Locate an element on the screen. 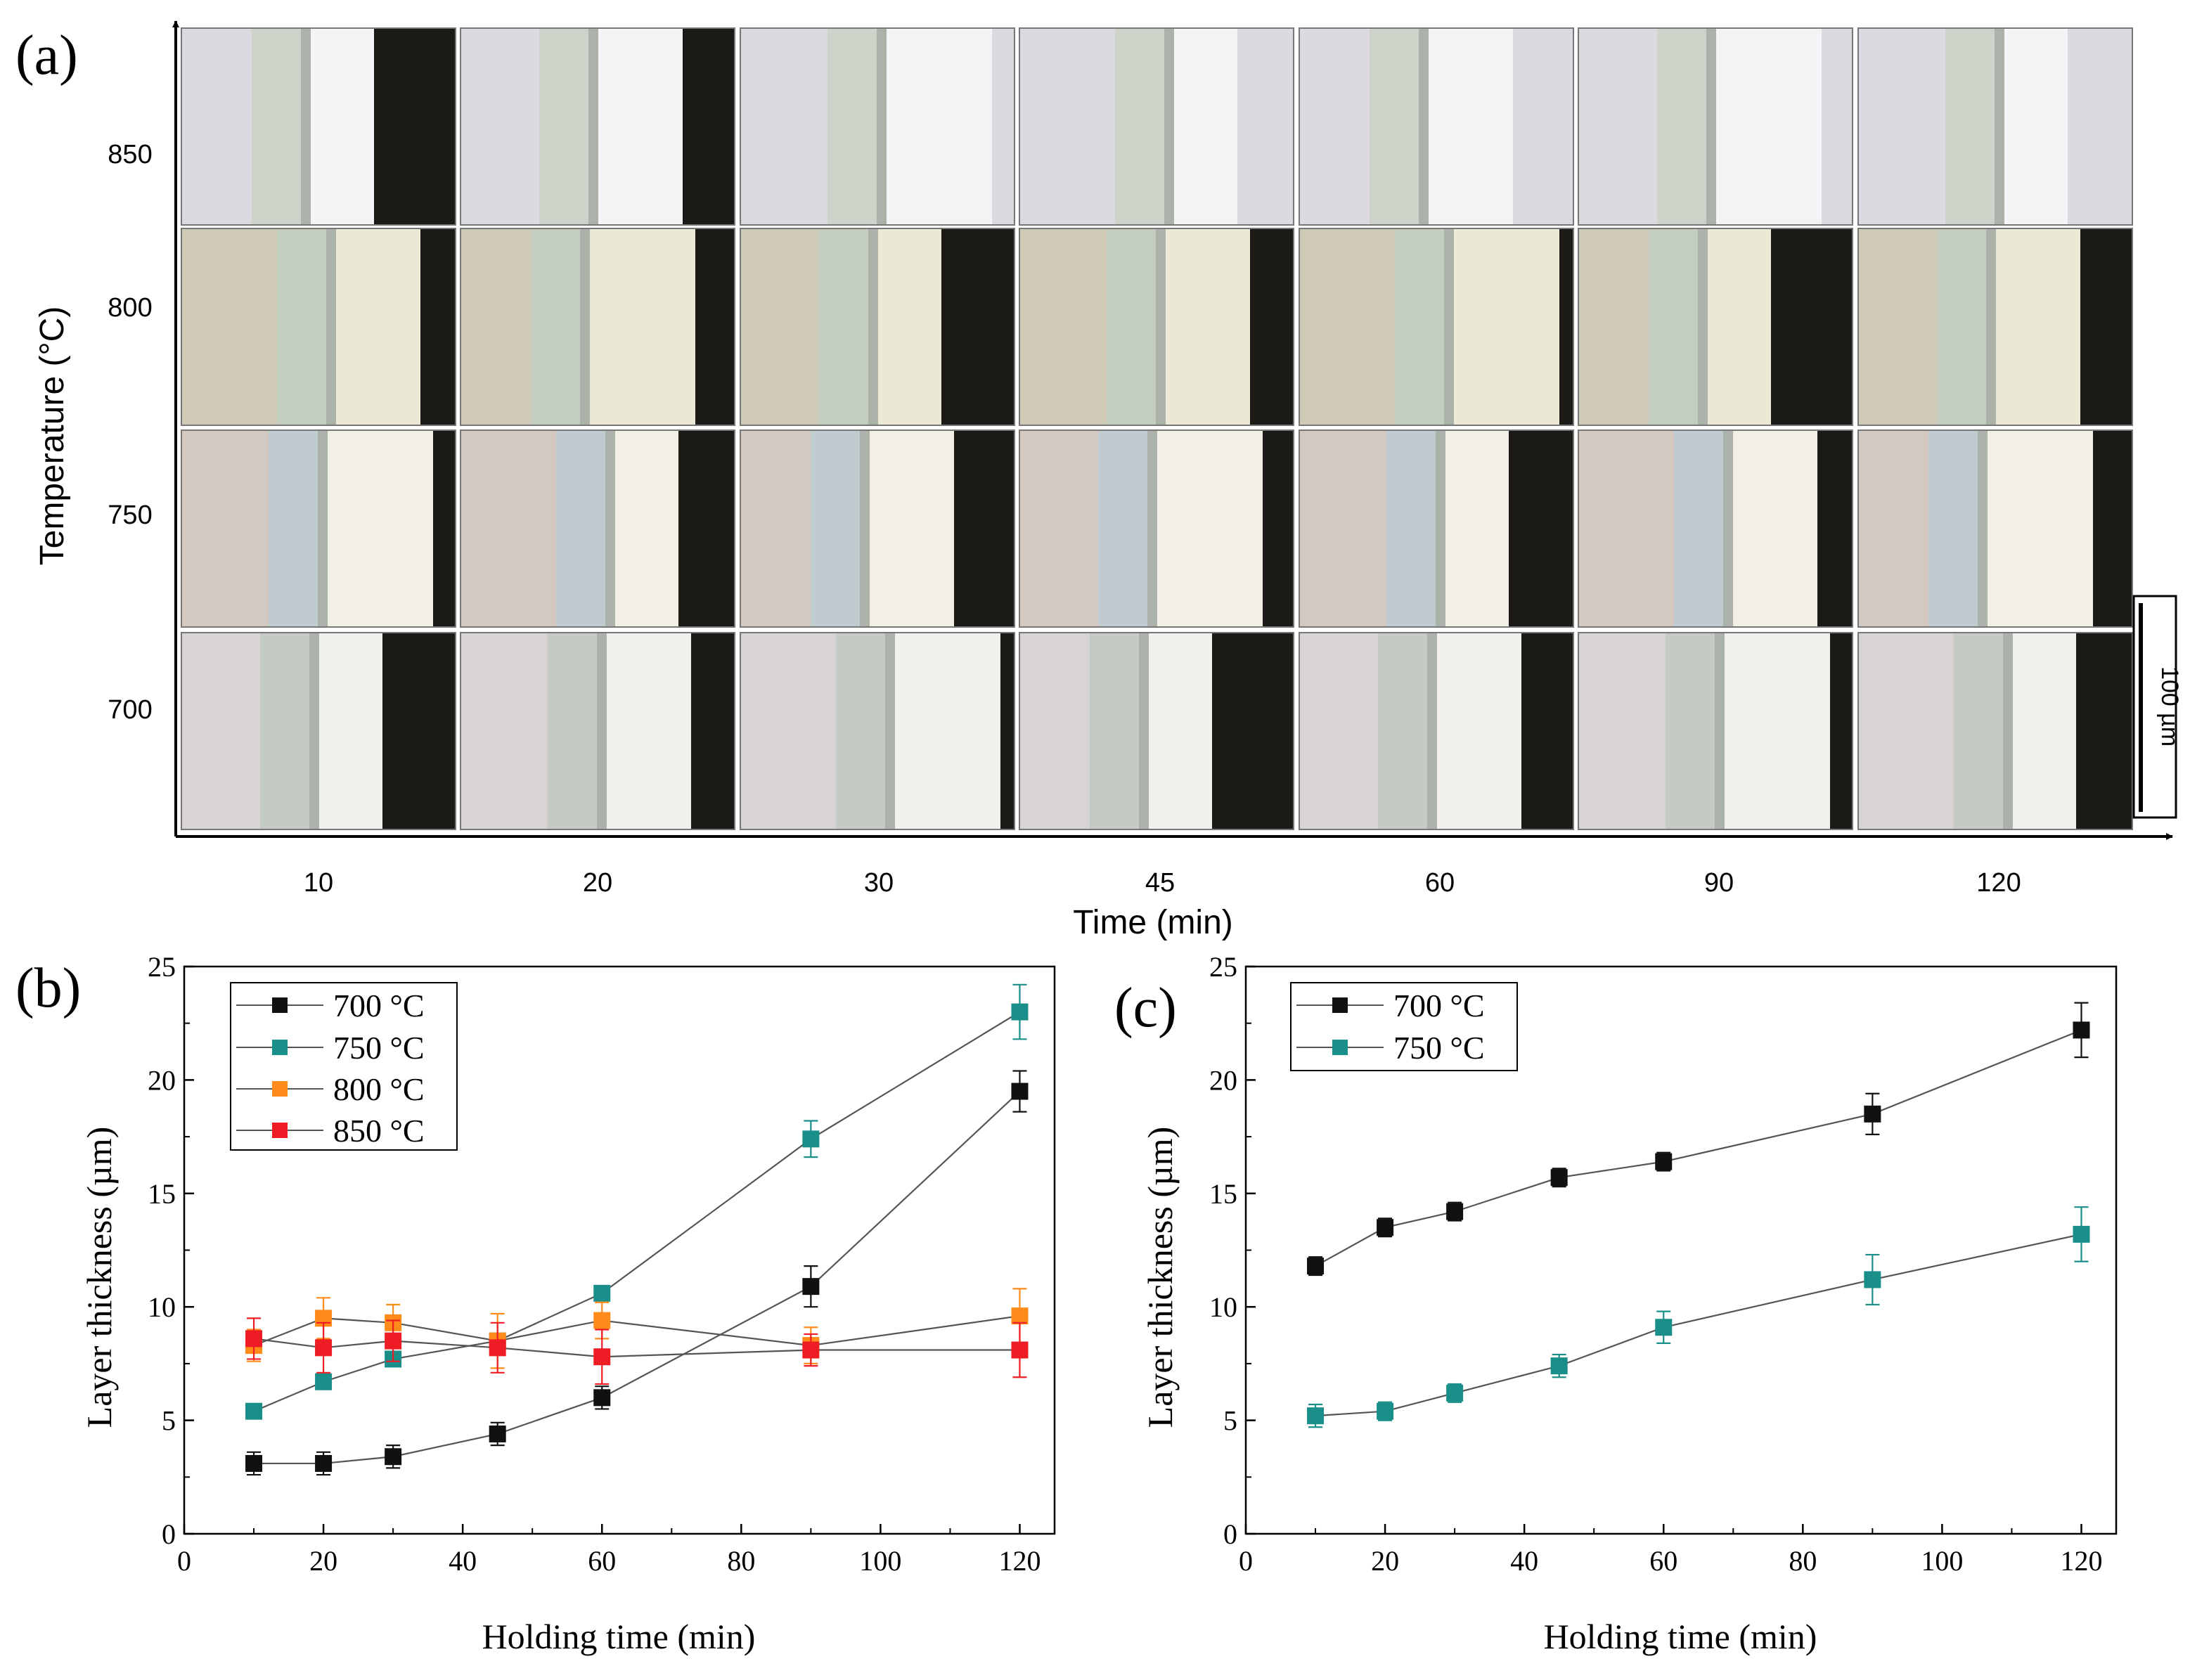 The height and width of the screenshot is (1680, 2190). chart-c-legend-box is located at coordinates (1404, 1026).